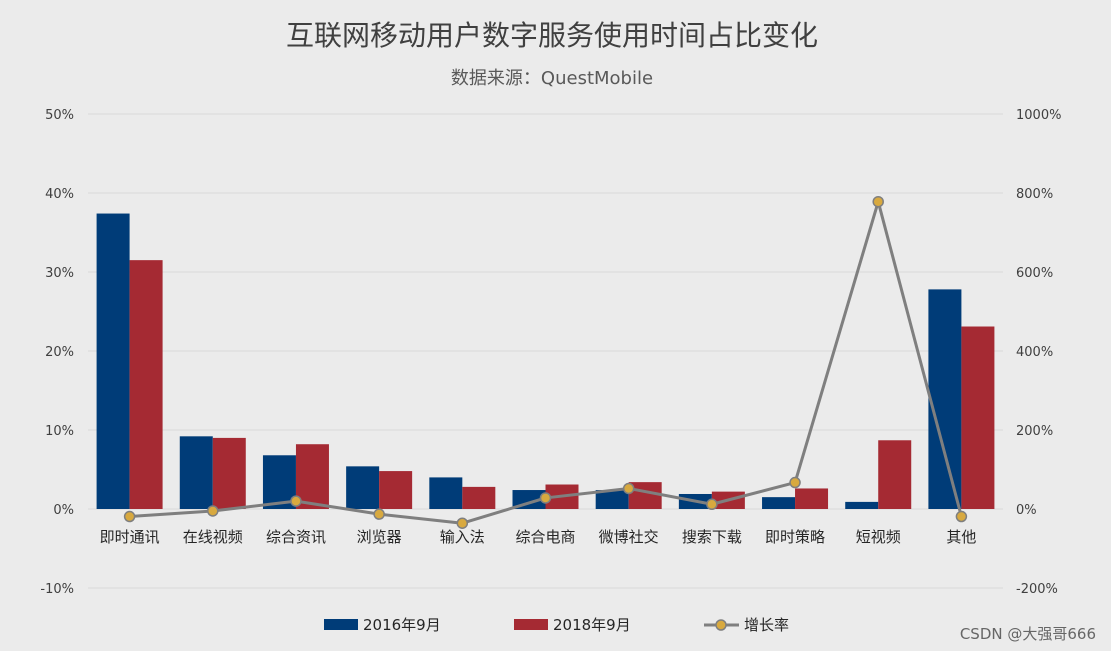 This screenshot has height=651, width=1111. I want to click on chart-subtitle: 数据来源：QuestMobile, so click(552, 78).